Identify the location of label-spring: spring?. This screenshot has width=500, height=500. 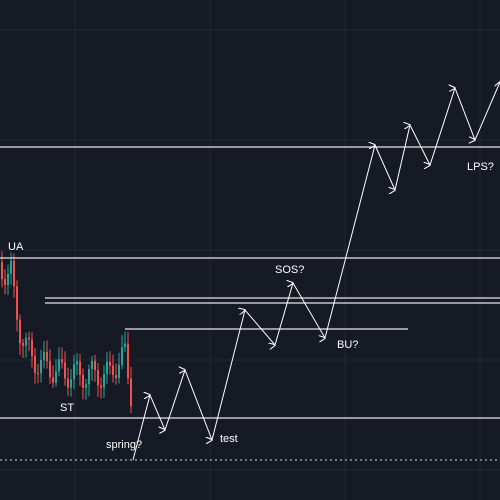
(124, 445).